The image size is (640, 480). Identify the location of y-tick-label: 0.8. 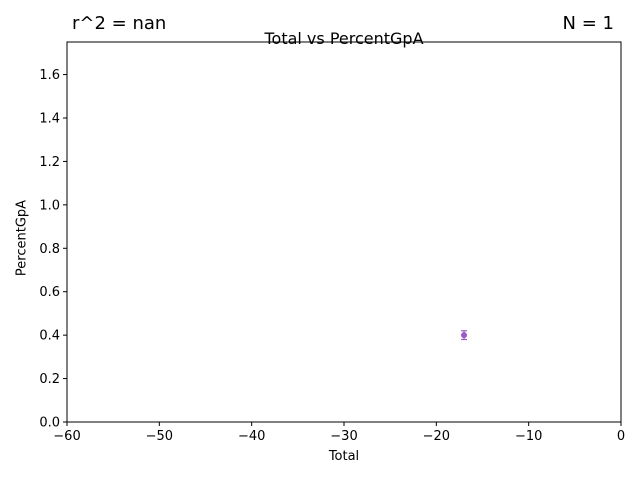
(49, 249).